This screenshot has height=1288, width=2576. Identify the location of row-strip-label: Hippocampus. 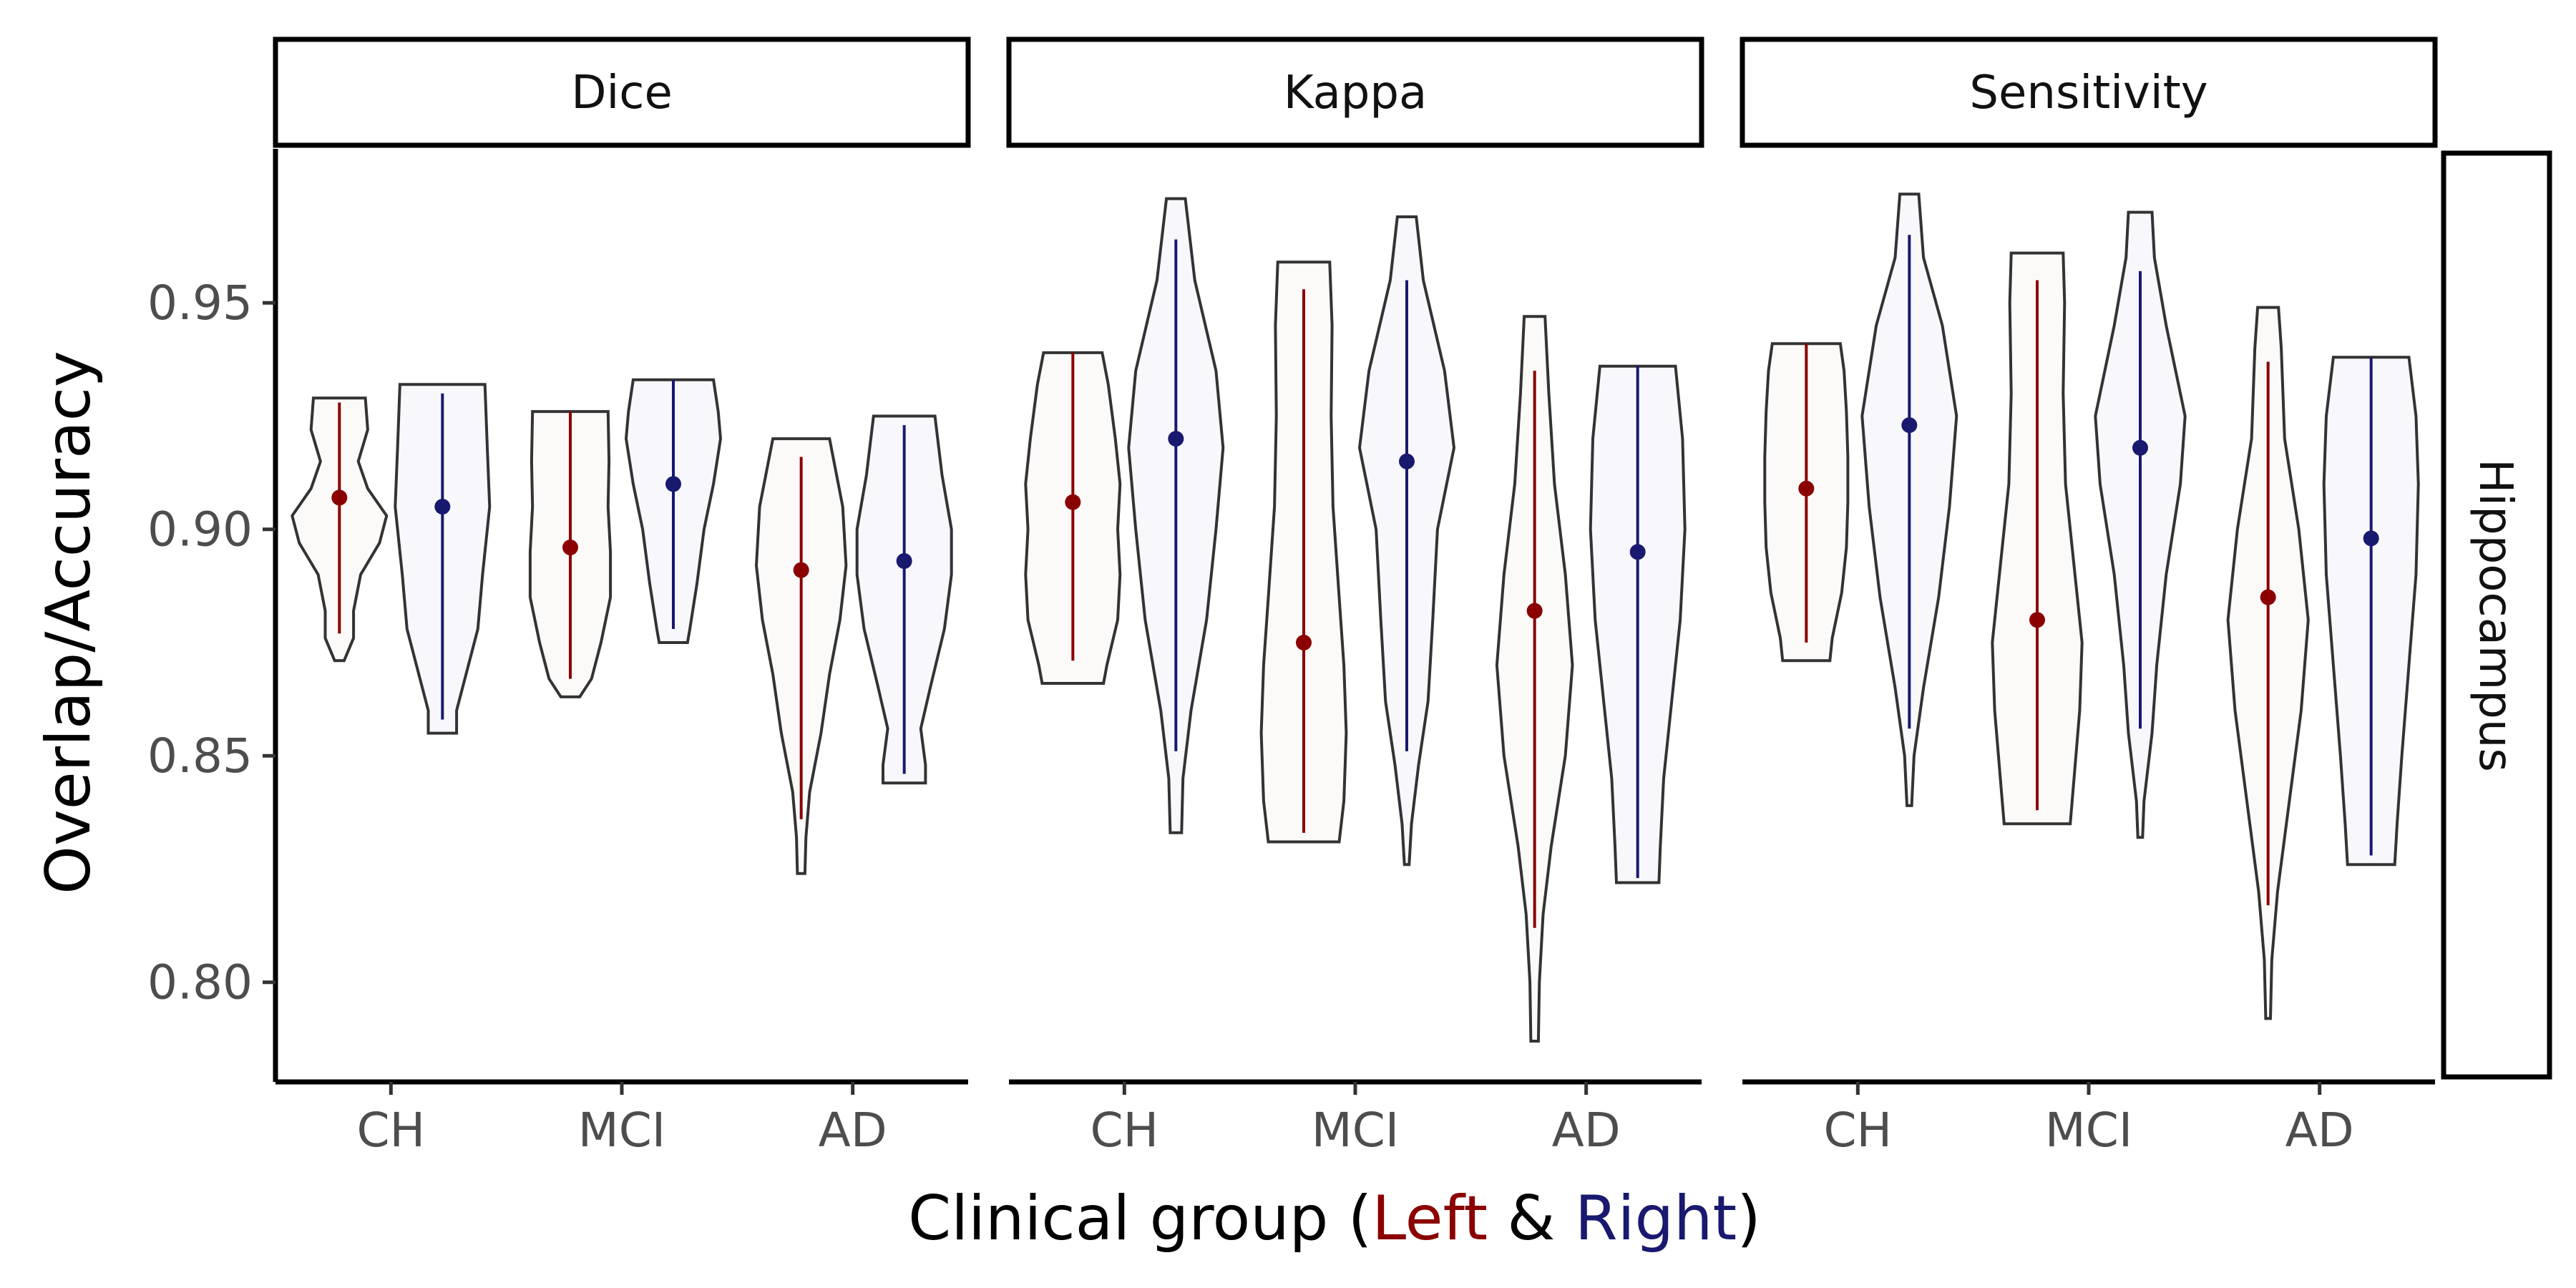
(2495, 615).